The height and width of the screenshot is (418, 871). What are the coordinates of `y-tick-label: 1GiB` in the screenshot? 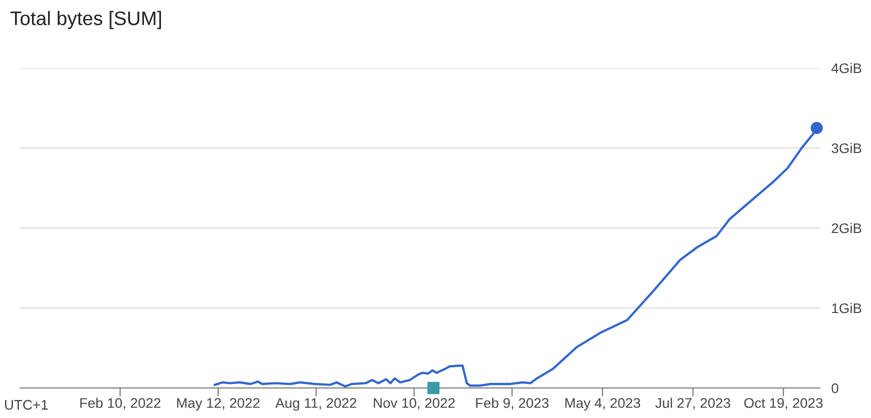 It's located at (847, 308).